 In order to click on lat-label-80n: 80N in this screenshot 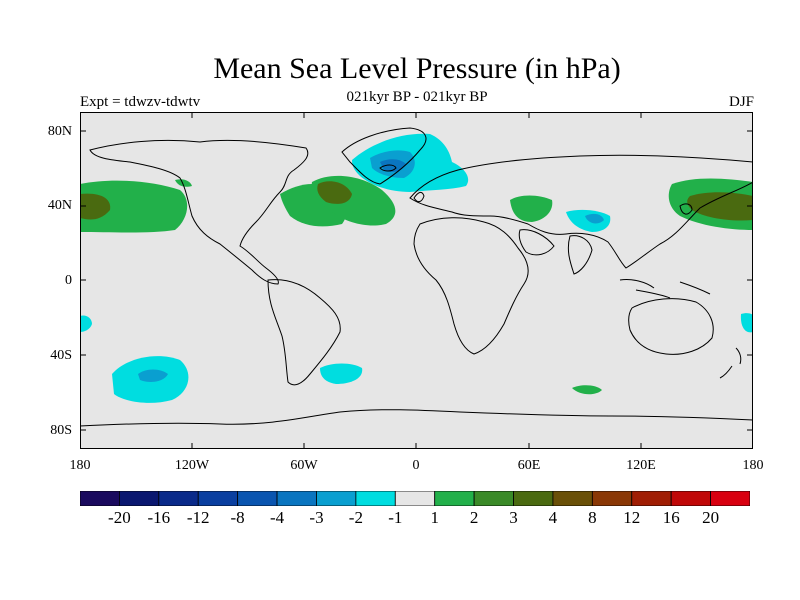, I will do `click(59, 131)`.